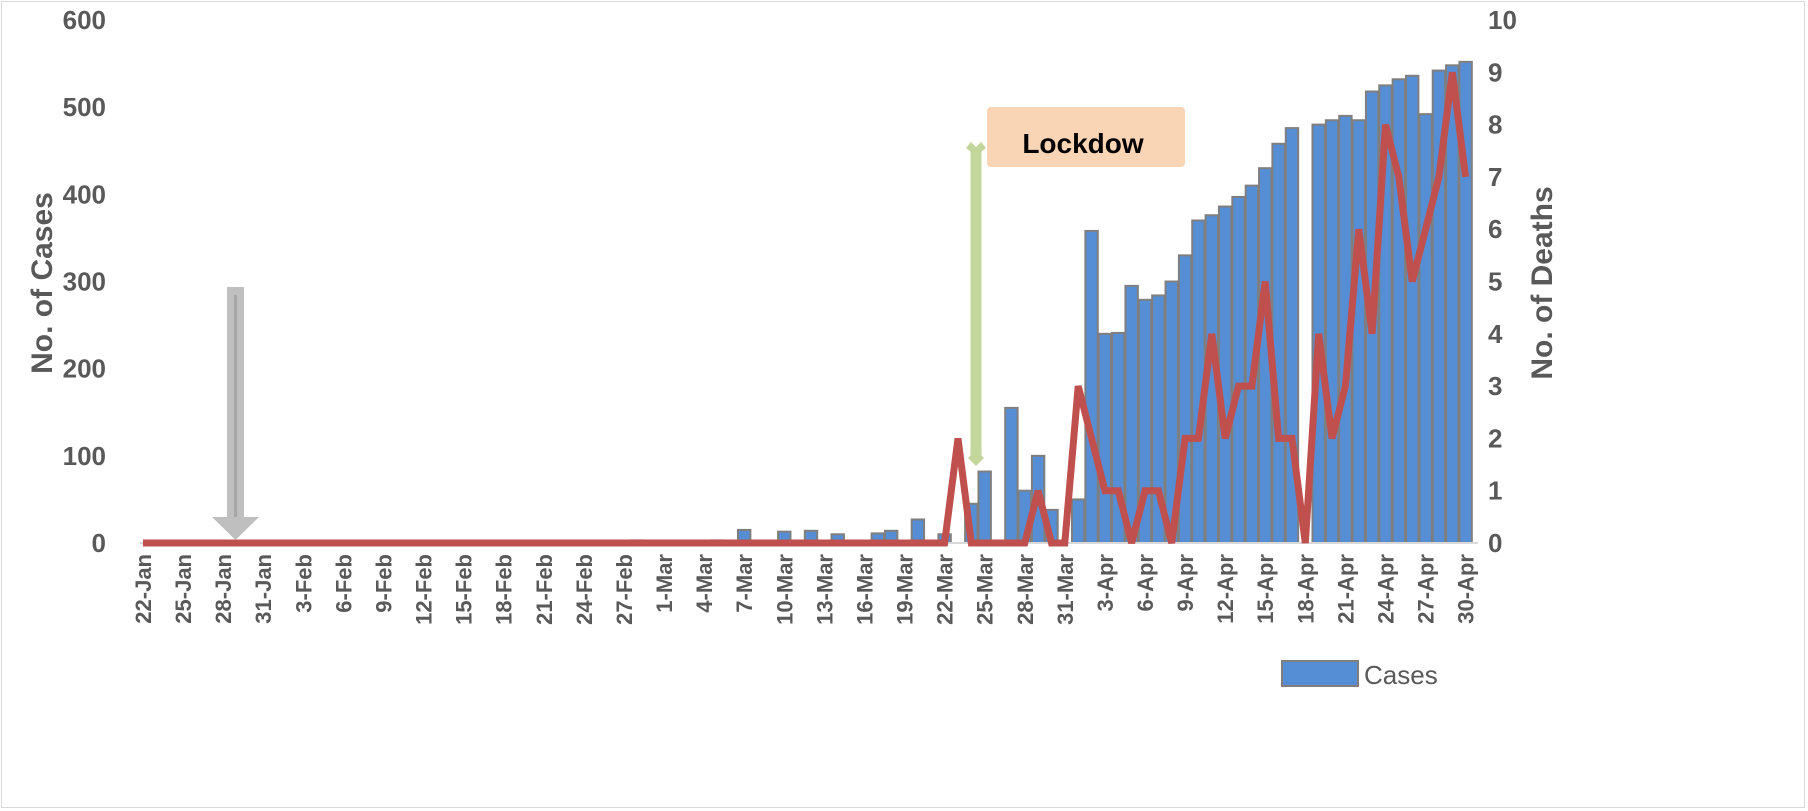 The height and width of the screenshot is (811, 1808). Describe the element at coordinates (42, 283) in the screenshot. I see `y-axis-title: No. of Cases` at that location.